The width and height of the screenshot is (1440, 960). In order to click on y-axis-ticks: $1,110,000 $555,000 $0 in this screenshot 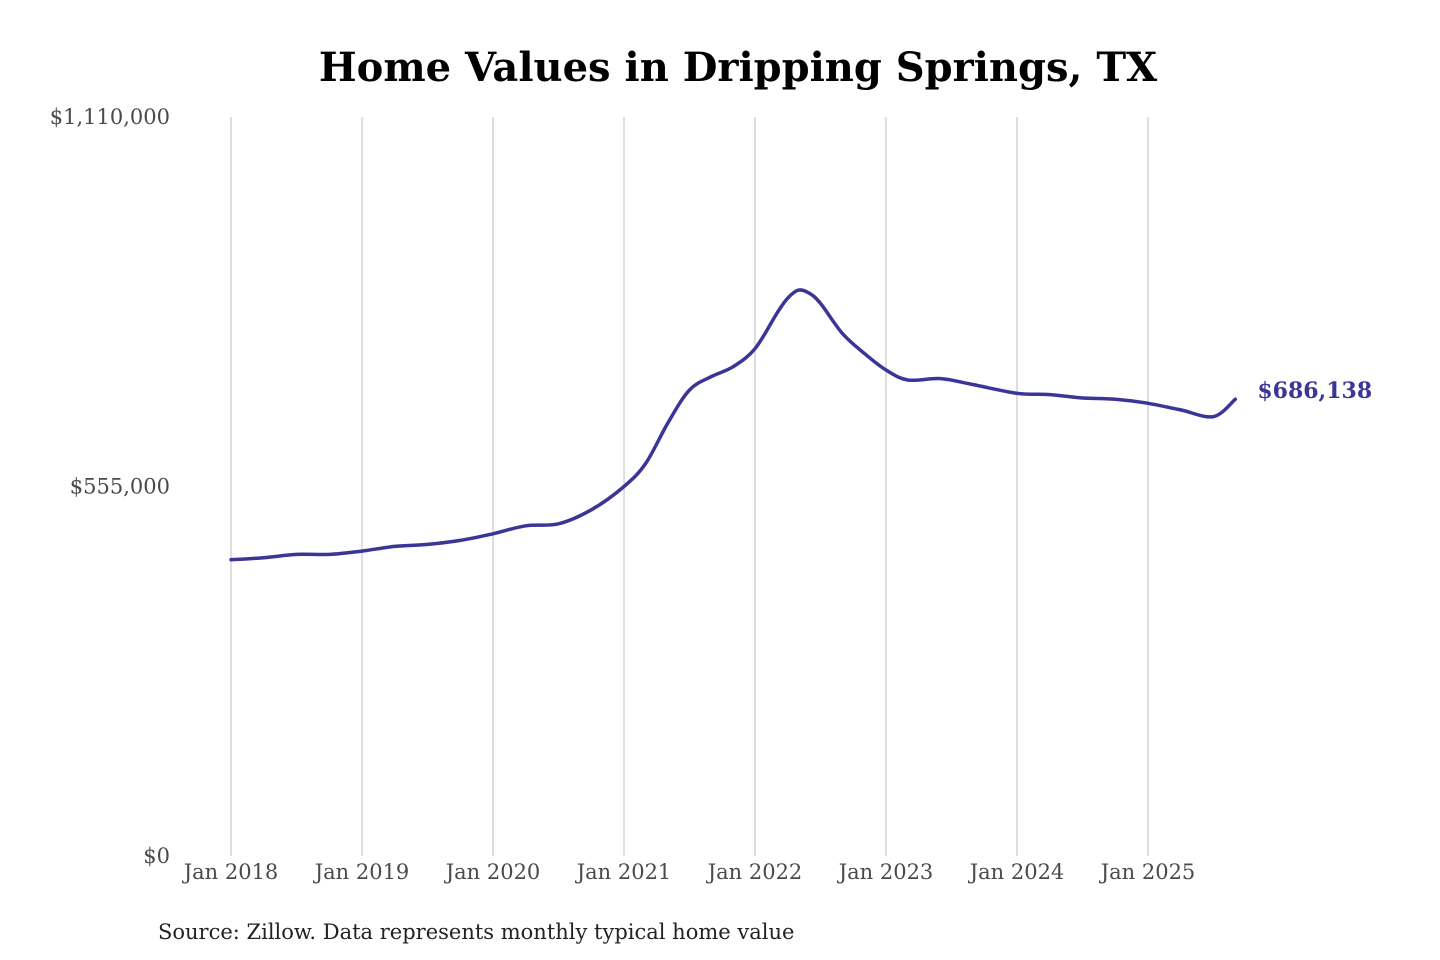, I will do `click(110, 486)`.